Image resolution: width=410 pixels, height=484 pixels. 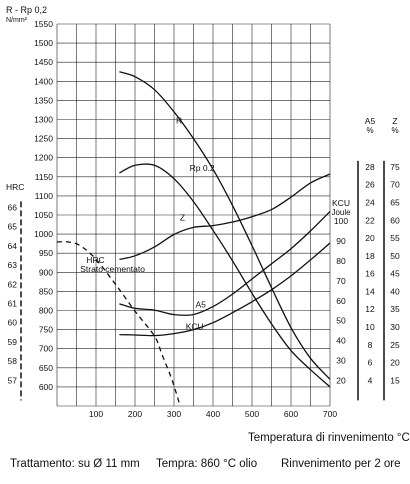 I want to click on strength-tick-label: 1250, so click(x=43, y=139).